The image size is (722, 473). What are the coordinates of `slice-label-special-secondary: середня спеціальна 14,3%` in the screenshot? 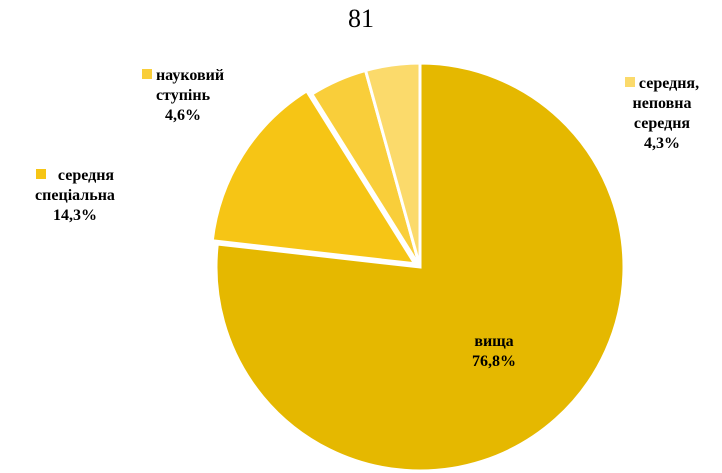 It's located at (75, 196).